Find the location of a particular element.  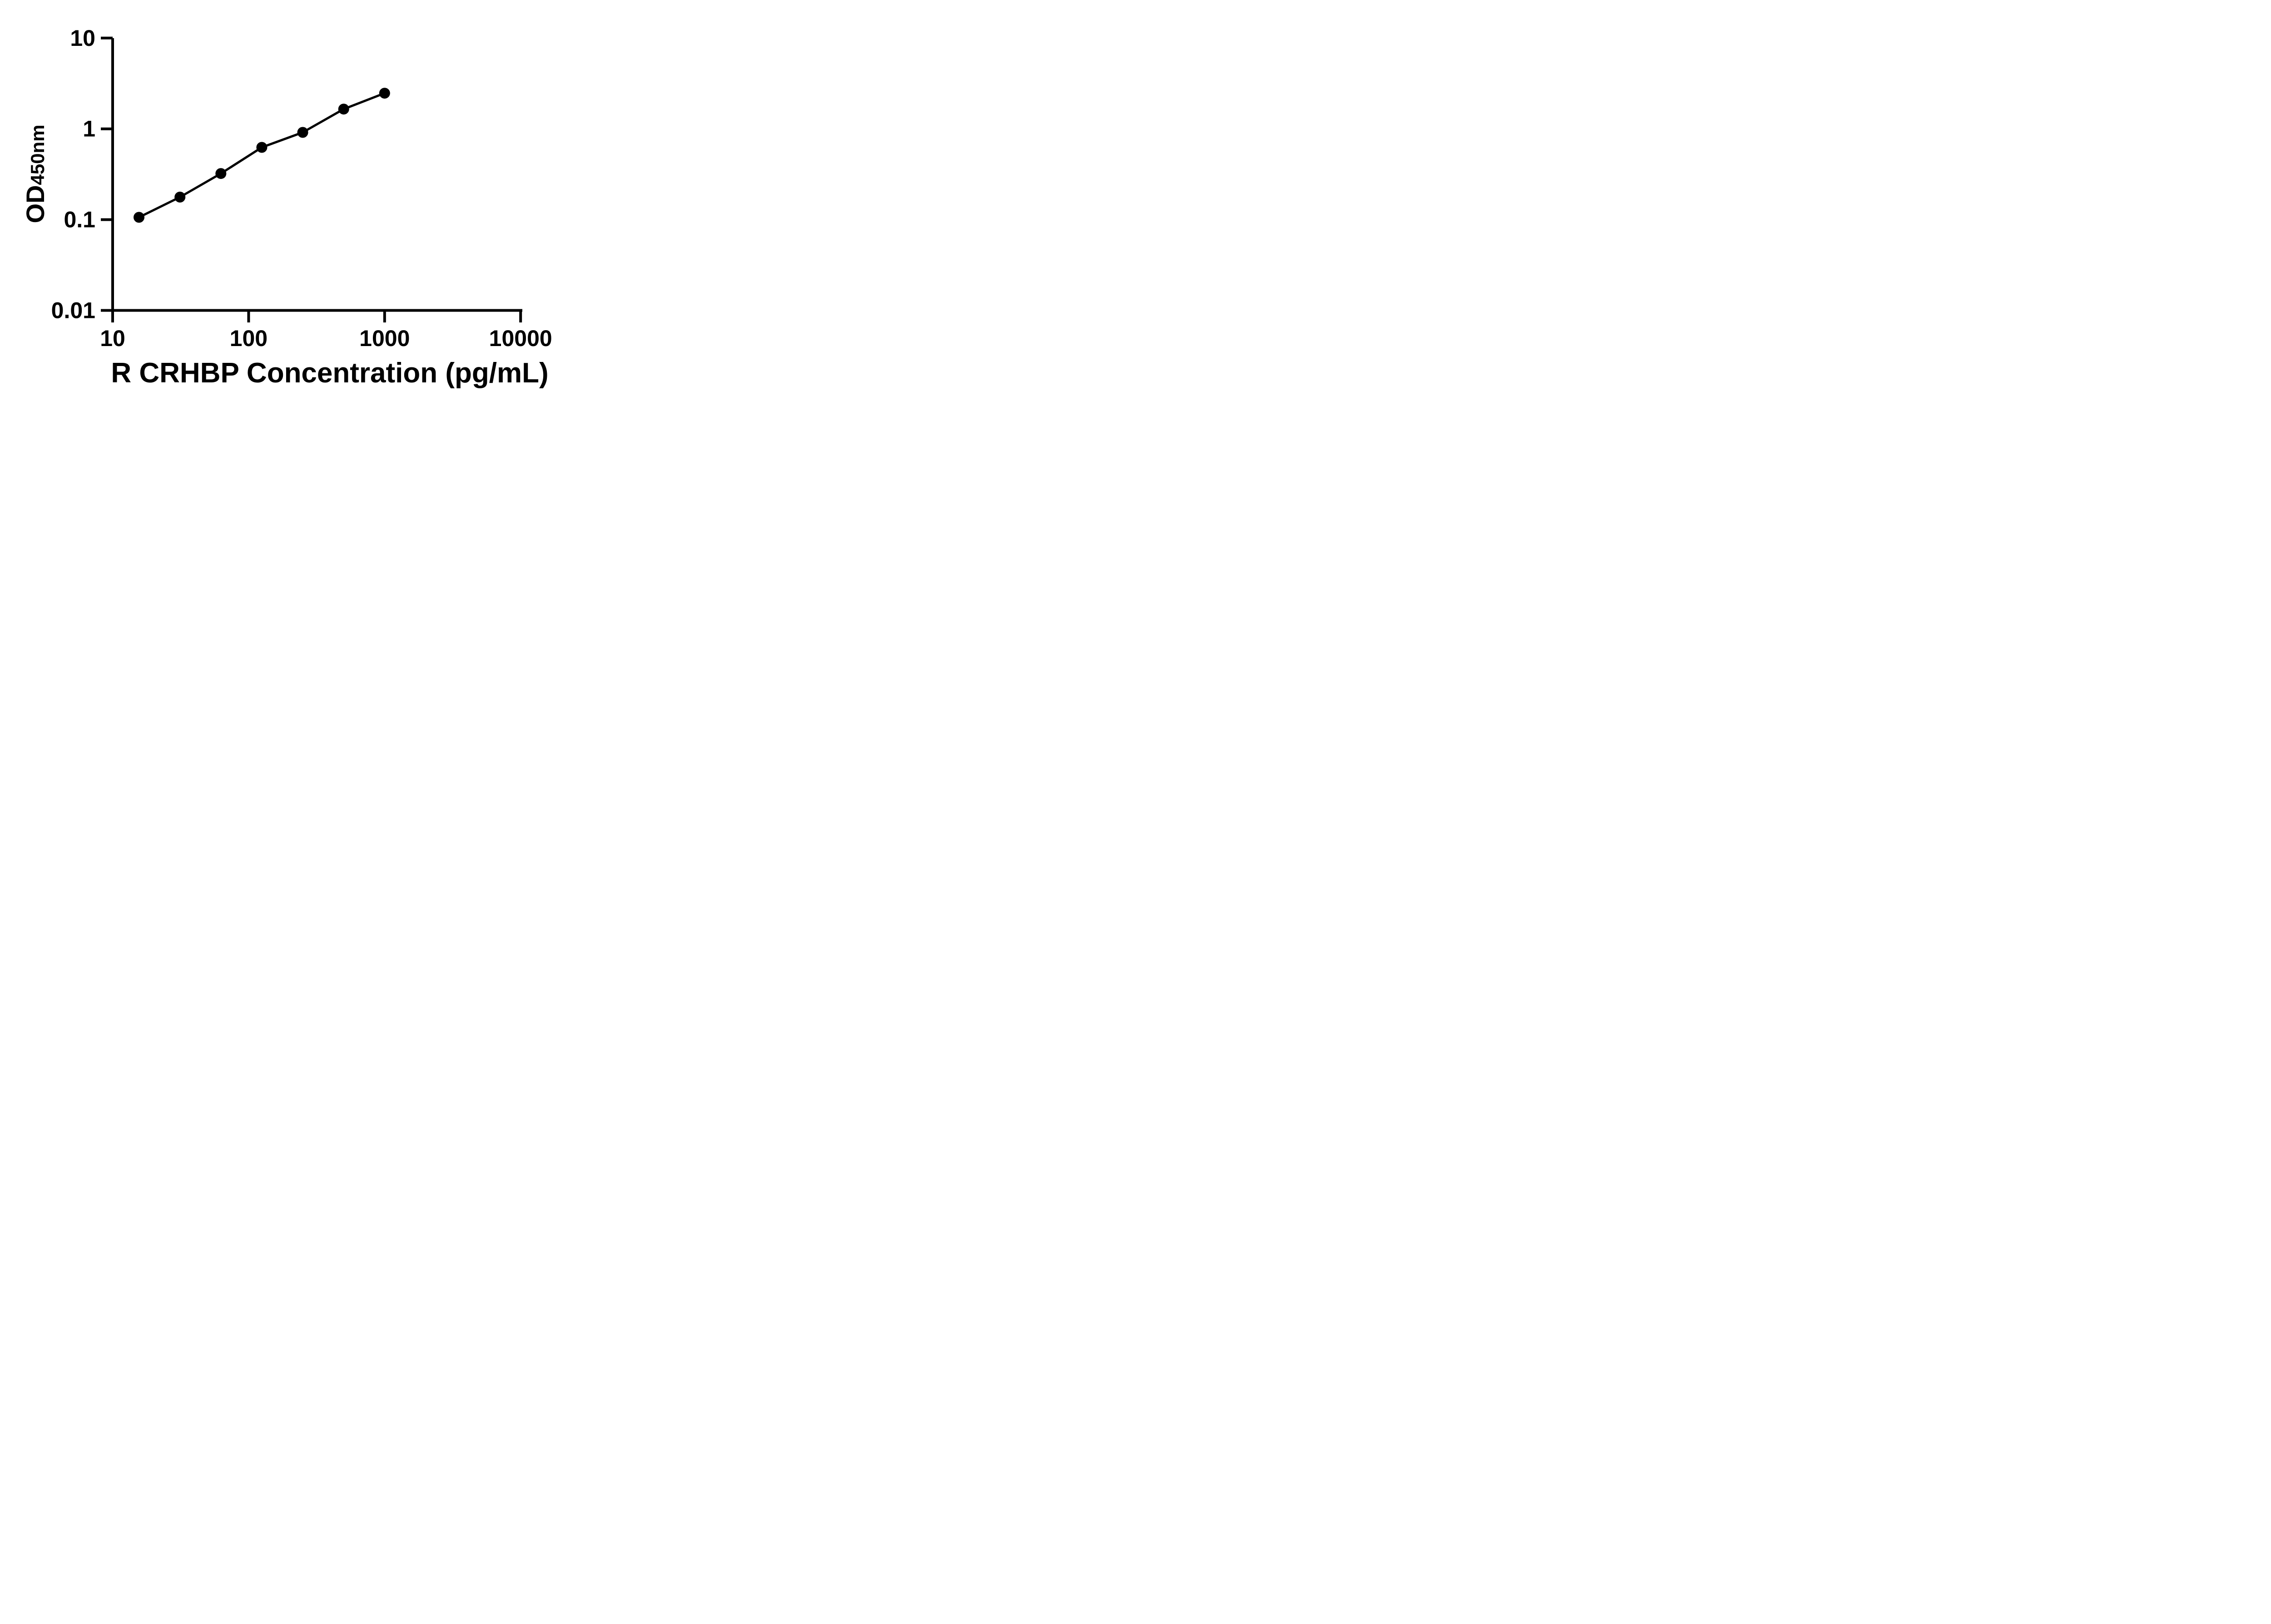

y-tick-label: 1 is located at coordinates (89, 129).